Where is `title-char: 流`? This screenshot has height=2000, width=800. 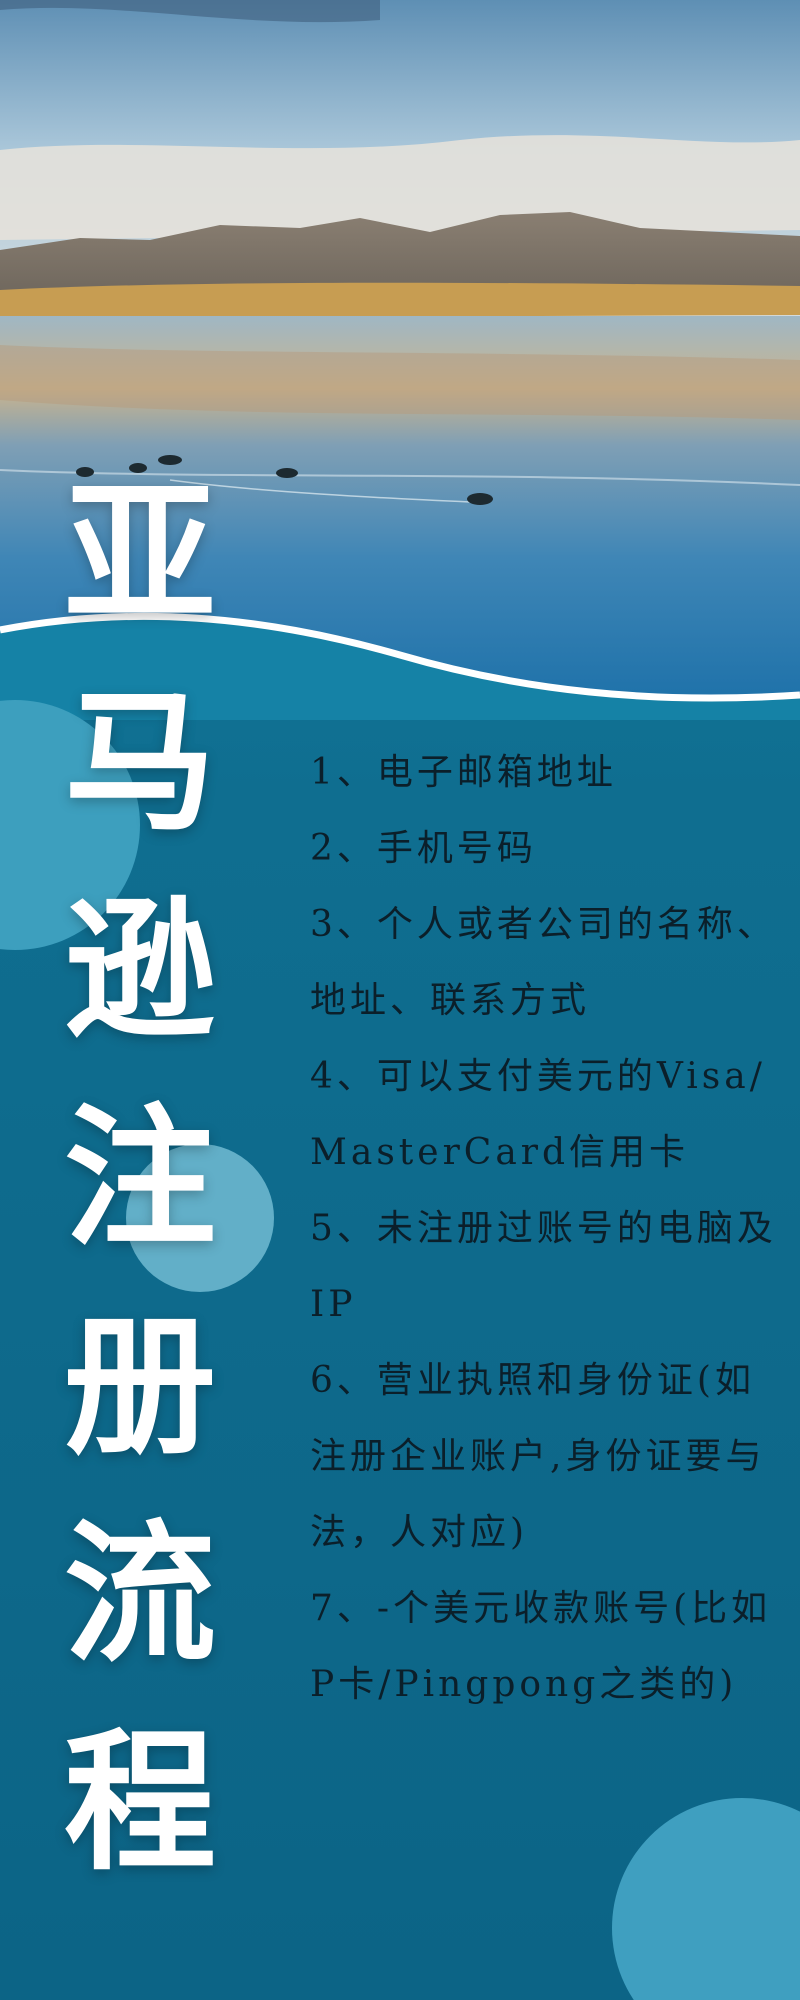
title-char: 流 is located at coordinates (140, 1593).